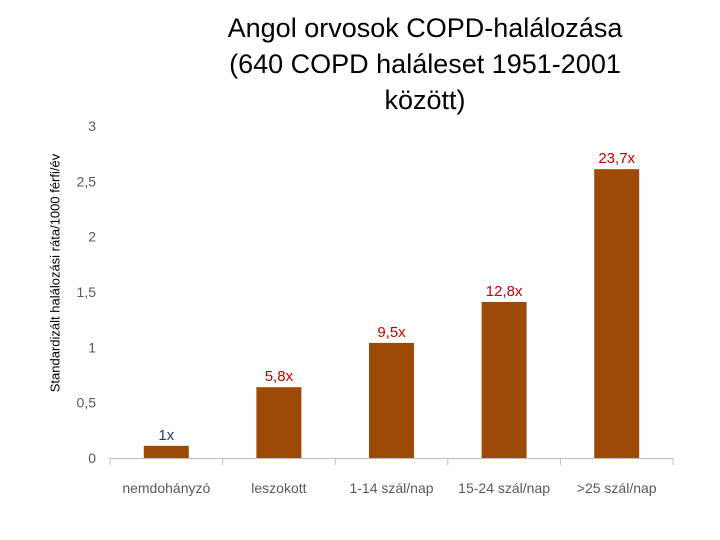 The image size is (720, 540). I want to click on y-tick-label: 1,5, so click(87, 292).